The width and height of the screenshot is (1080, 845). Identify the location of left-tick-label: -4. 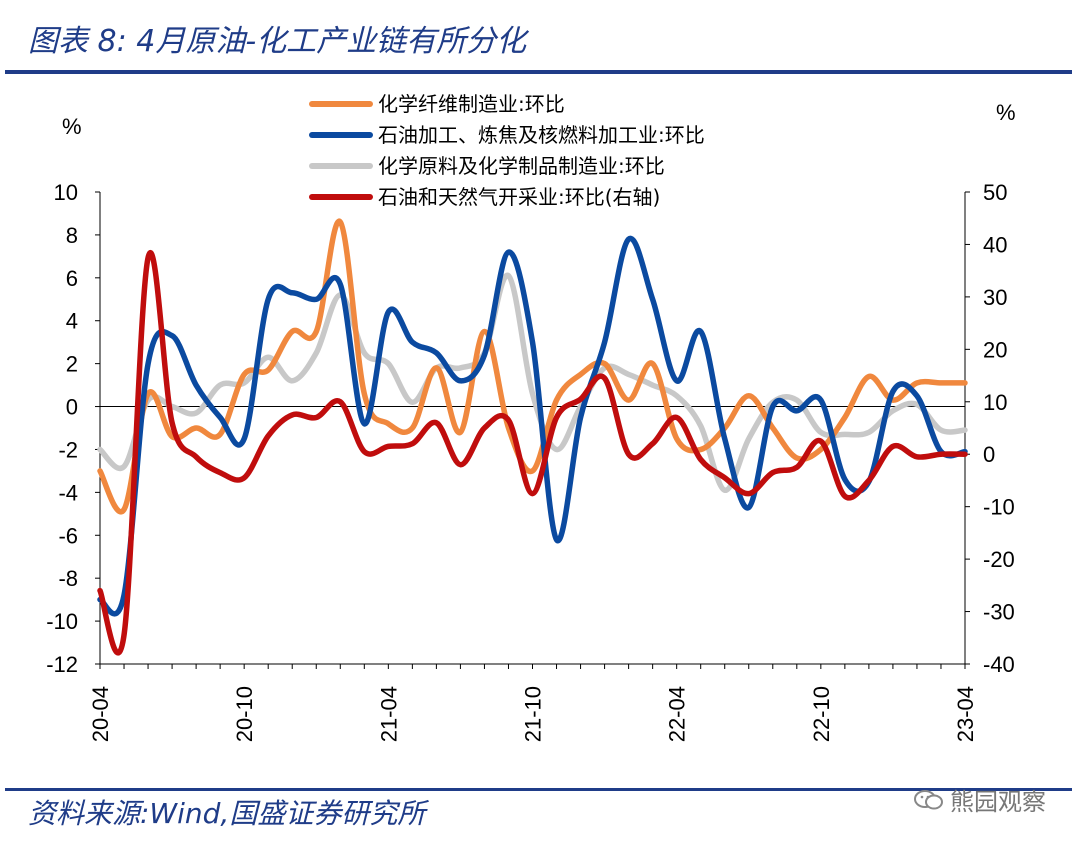
(68, 492).